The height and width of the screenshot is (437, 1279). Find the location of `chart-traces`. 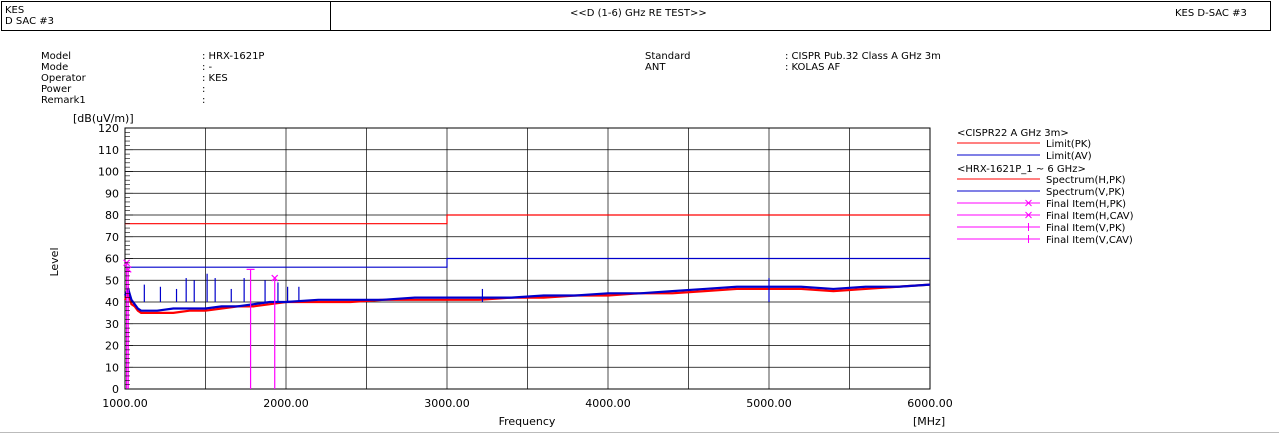

chart-traces is located at coordinates (527, 264).